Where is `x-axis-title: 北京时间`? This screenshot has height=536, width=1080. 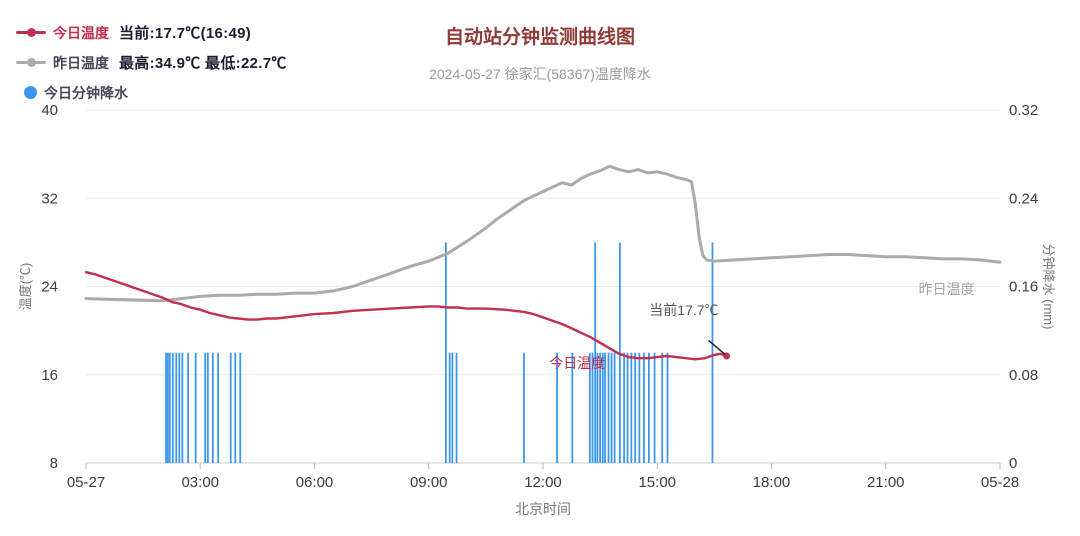
x-axis-title: 北京时间 is located at coordinates (543, 509).